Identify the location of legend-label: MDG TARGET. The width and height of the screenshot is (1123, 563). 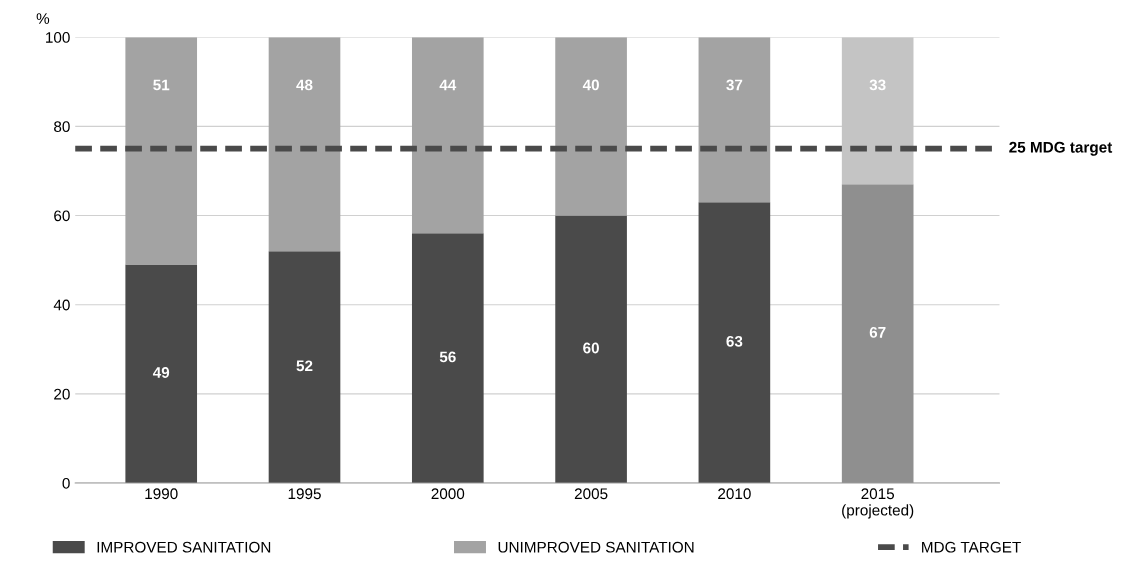
(971, 547).